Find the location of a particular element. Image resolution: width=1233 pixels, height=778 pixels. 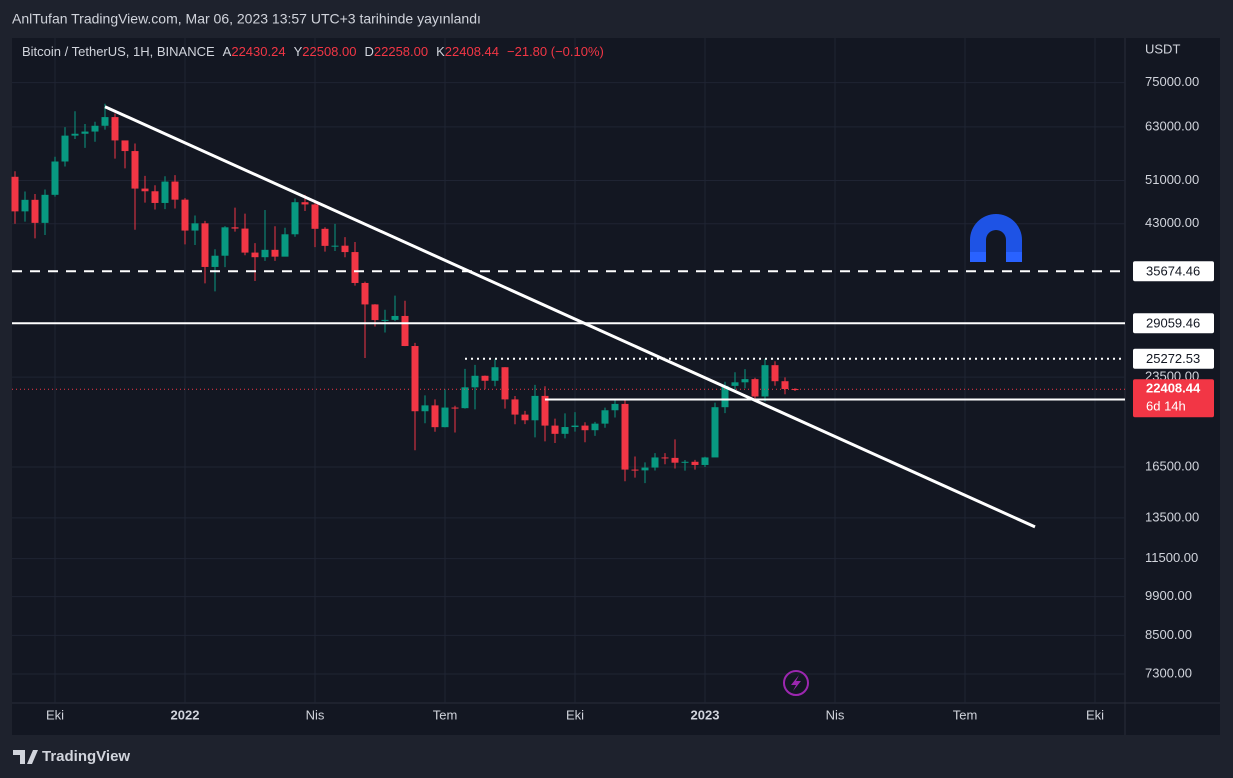

symbol-title: Bitcoin / TetherUS, 1H, BINANCE is located at coordinates (118, 51).